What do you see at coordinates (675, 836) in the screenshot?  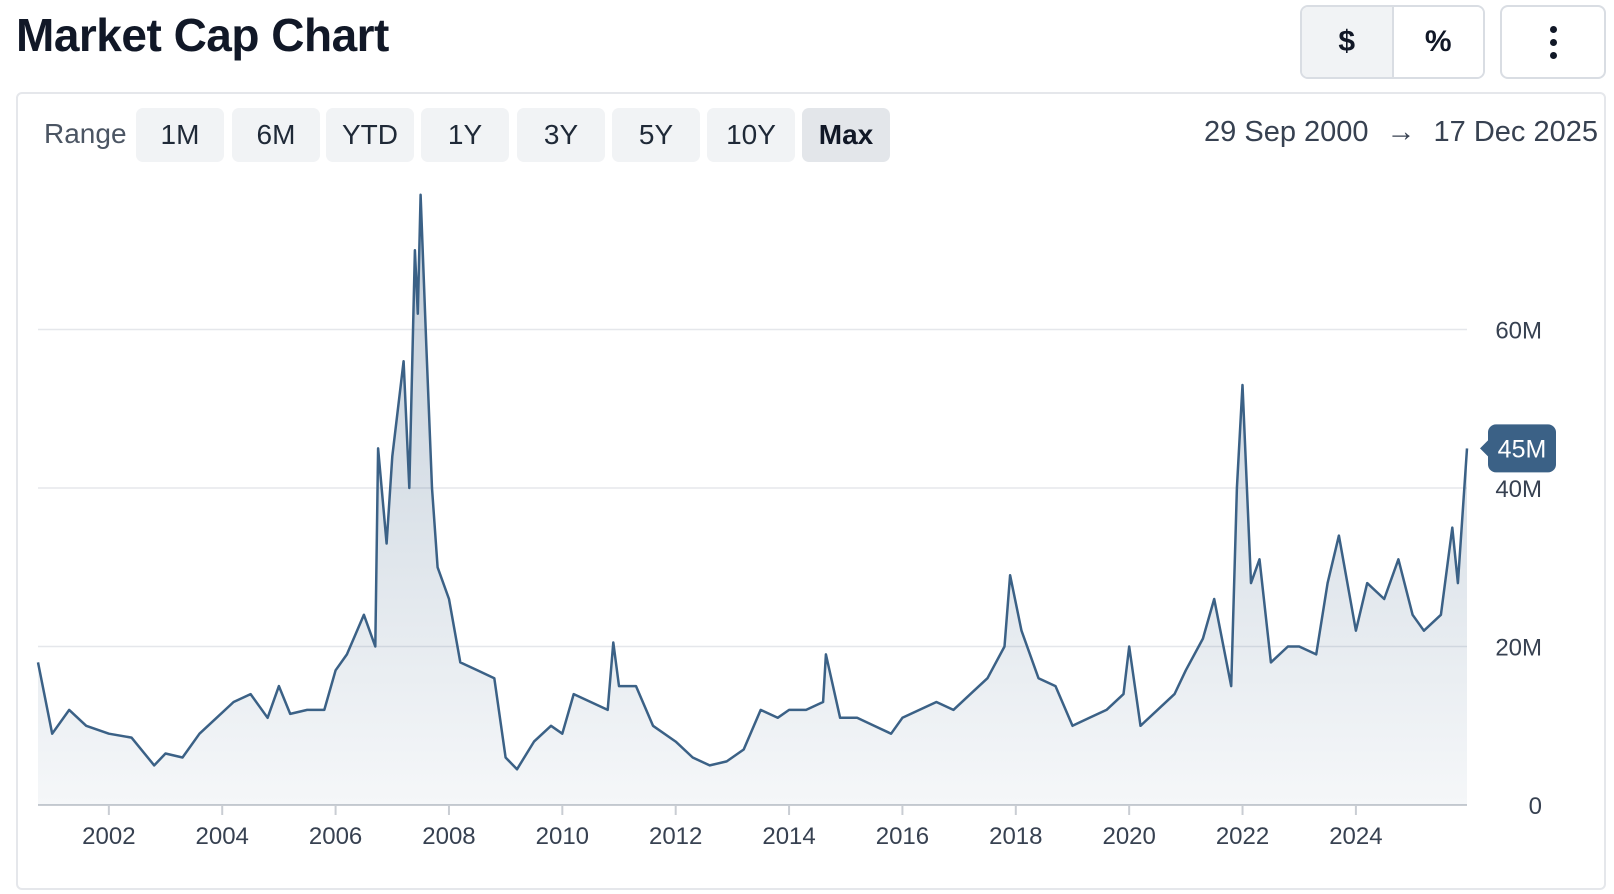 I see `x-tick-label: 2012` at bounding box center [675, 836].